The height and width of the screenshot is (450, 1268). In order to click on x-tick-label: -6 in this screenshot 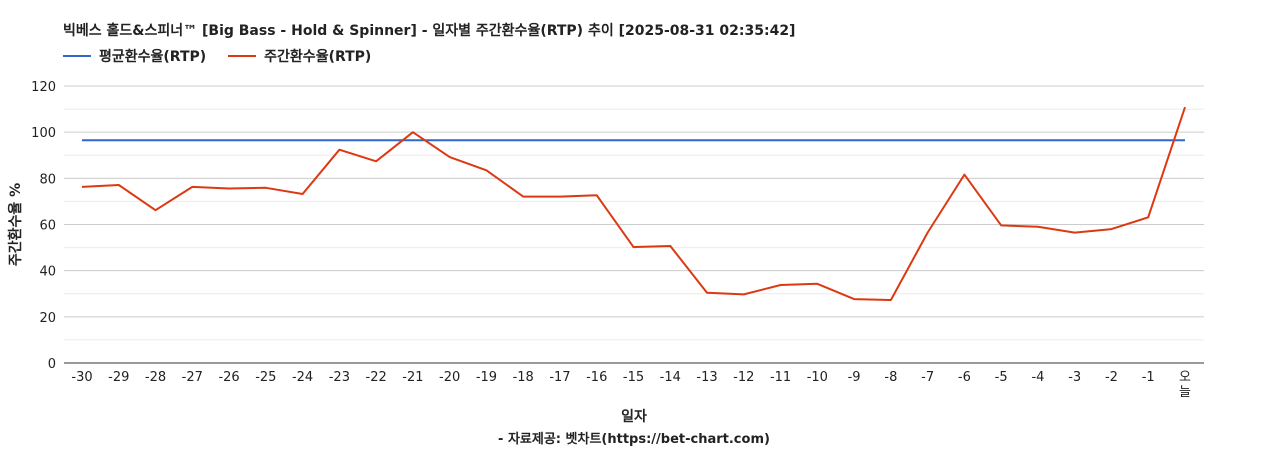, I will do `click(964, 377)`.